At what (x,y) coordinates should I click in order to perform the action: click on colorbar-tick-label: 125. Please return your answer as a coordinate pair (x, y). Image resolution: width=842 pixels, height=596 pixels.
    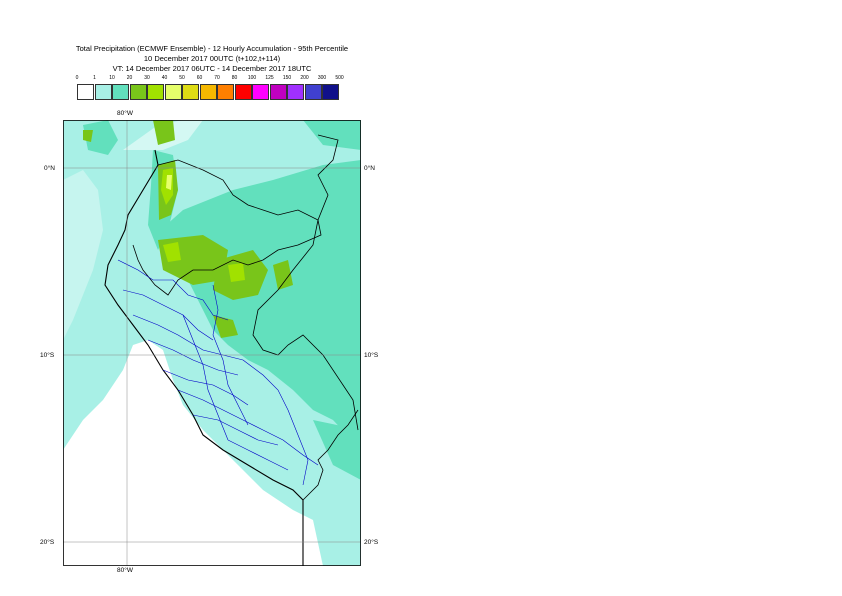
    Looking at the image, I should click on (269, 78).